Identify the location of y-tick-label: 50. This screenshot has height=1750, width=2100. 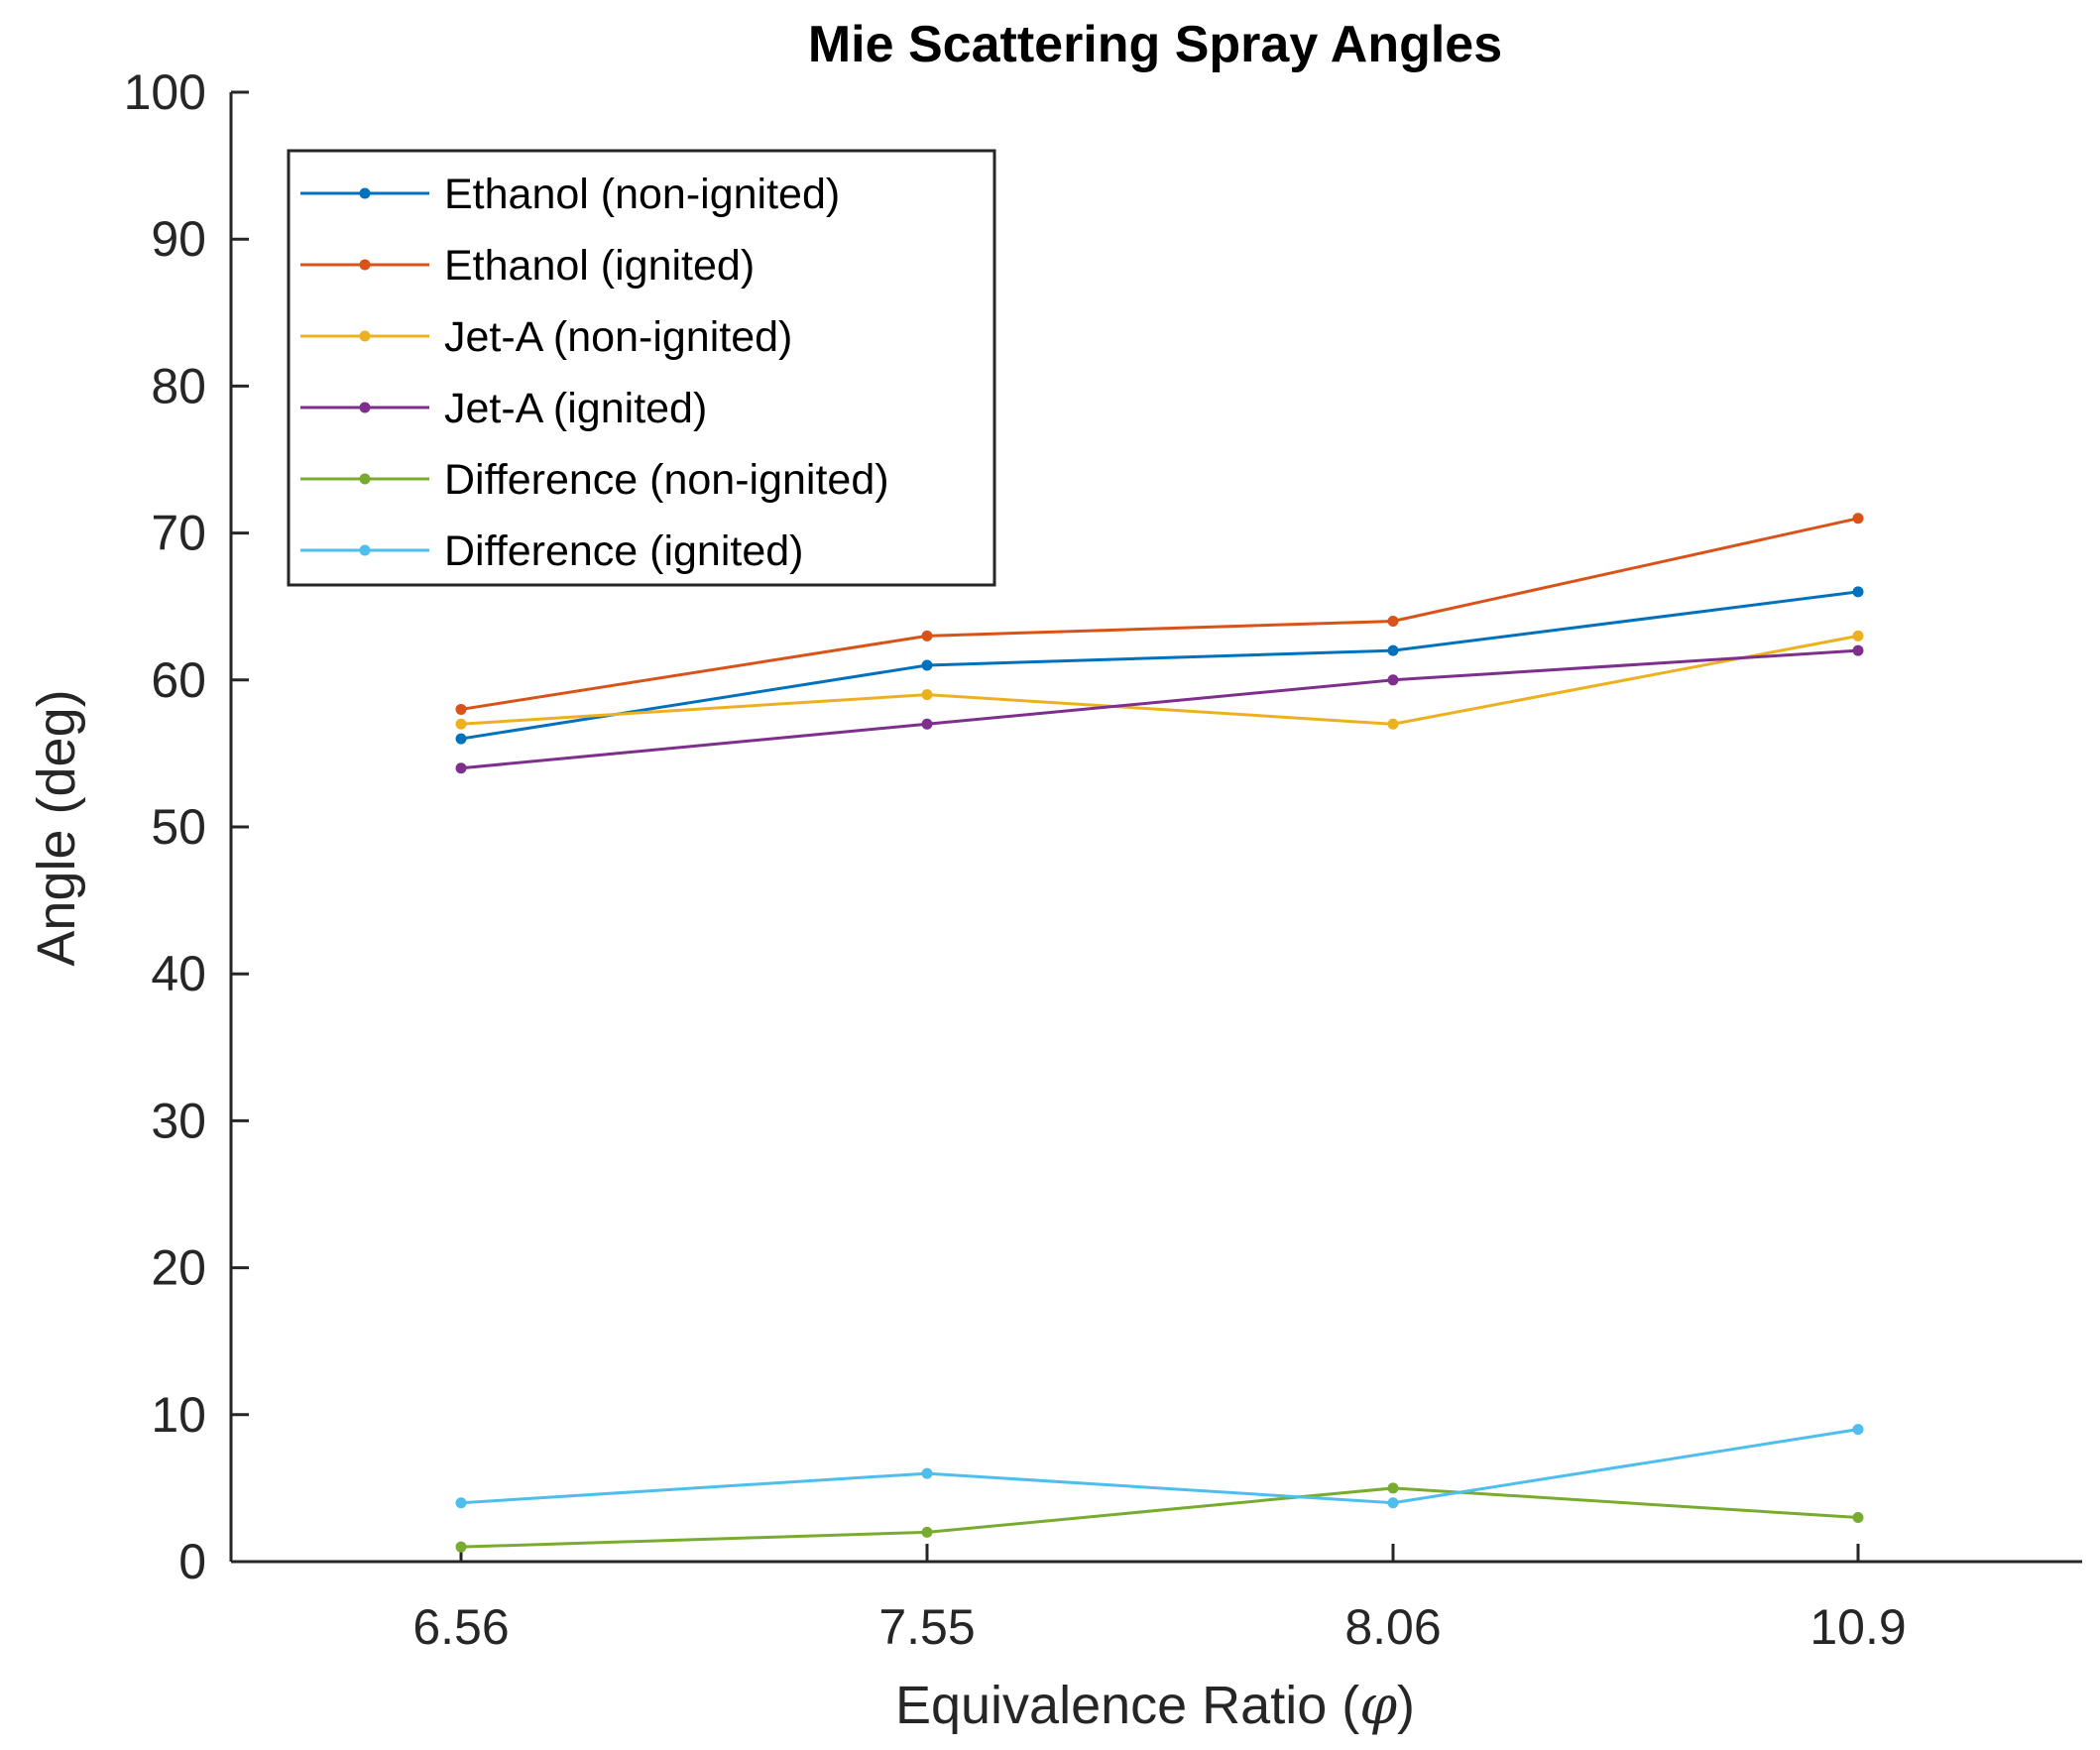
(179, 827).